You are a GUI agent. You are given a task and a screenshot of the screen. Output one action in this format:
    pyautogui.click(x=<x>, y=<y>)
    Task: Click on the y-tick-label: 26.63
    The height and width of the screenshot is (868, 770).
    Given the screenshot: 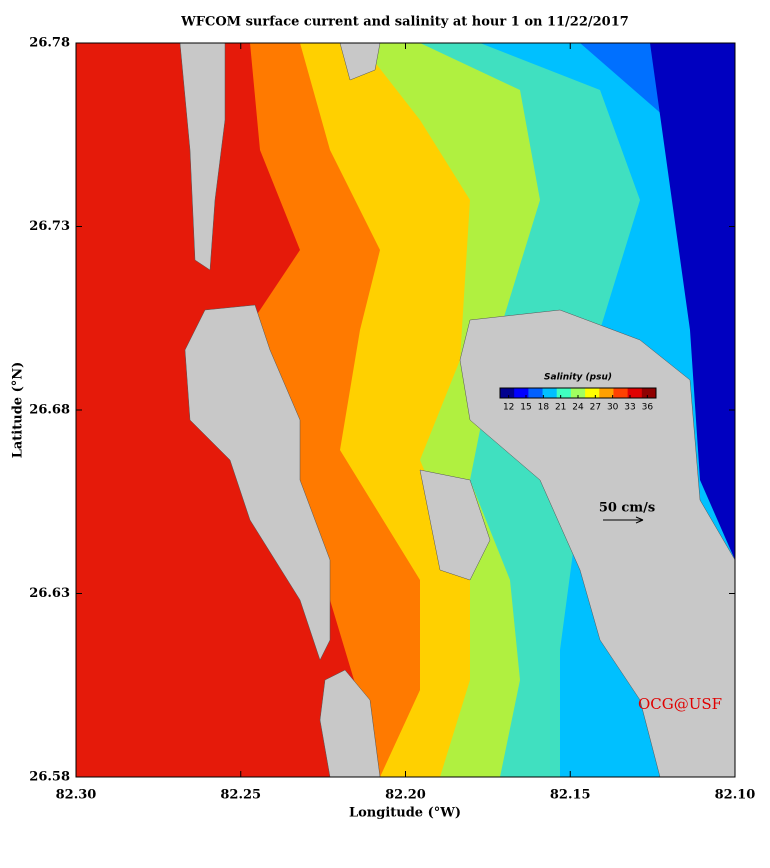 What is the action you would take?
    pyautogui.click(x=49, y=593)
    